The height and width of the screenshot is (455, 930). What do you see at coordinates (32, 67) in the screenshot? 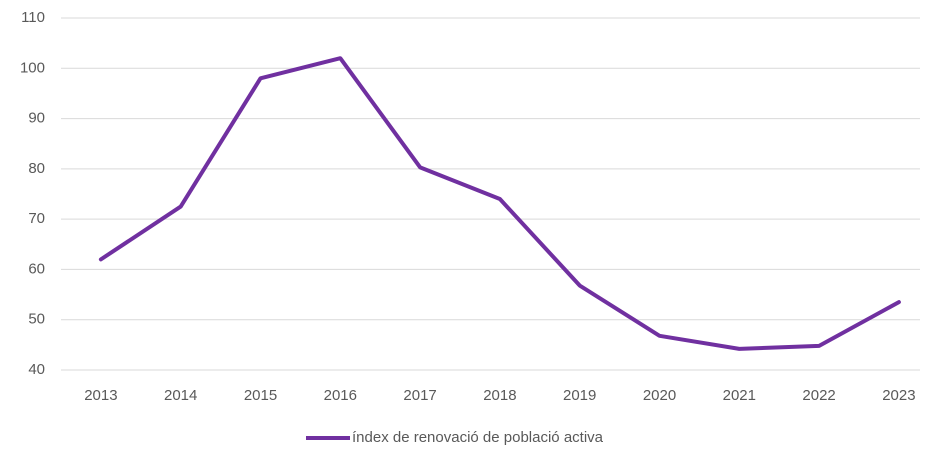
I see `y-tick-label: 100` at bounding box center [32, 67].